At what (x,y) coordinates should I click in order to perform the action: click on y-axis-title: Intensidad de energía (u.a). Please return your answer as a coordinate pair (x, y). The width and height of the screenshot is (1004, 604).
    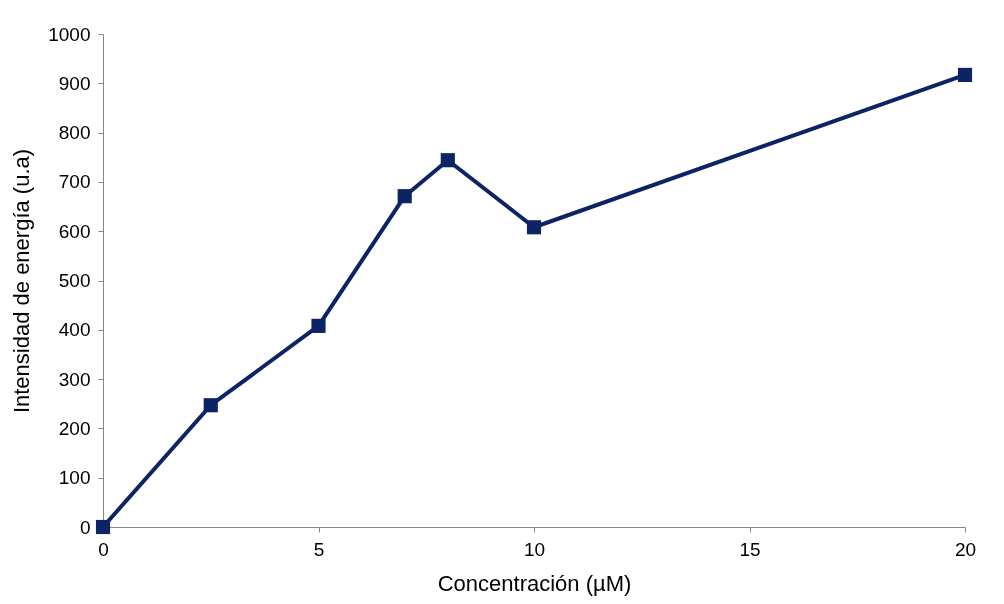
    Looking at the image, I should click on (22, 281).